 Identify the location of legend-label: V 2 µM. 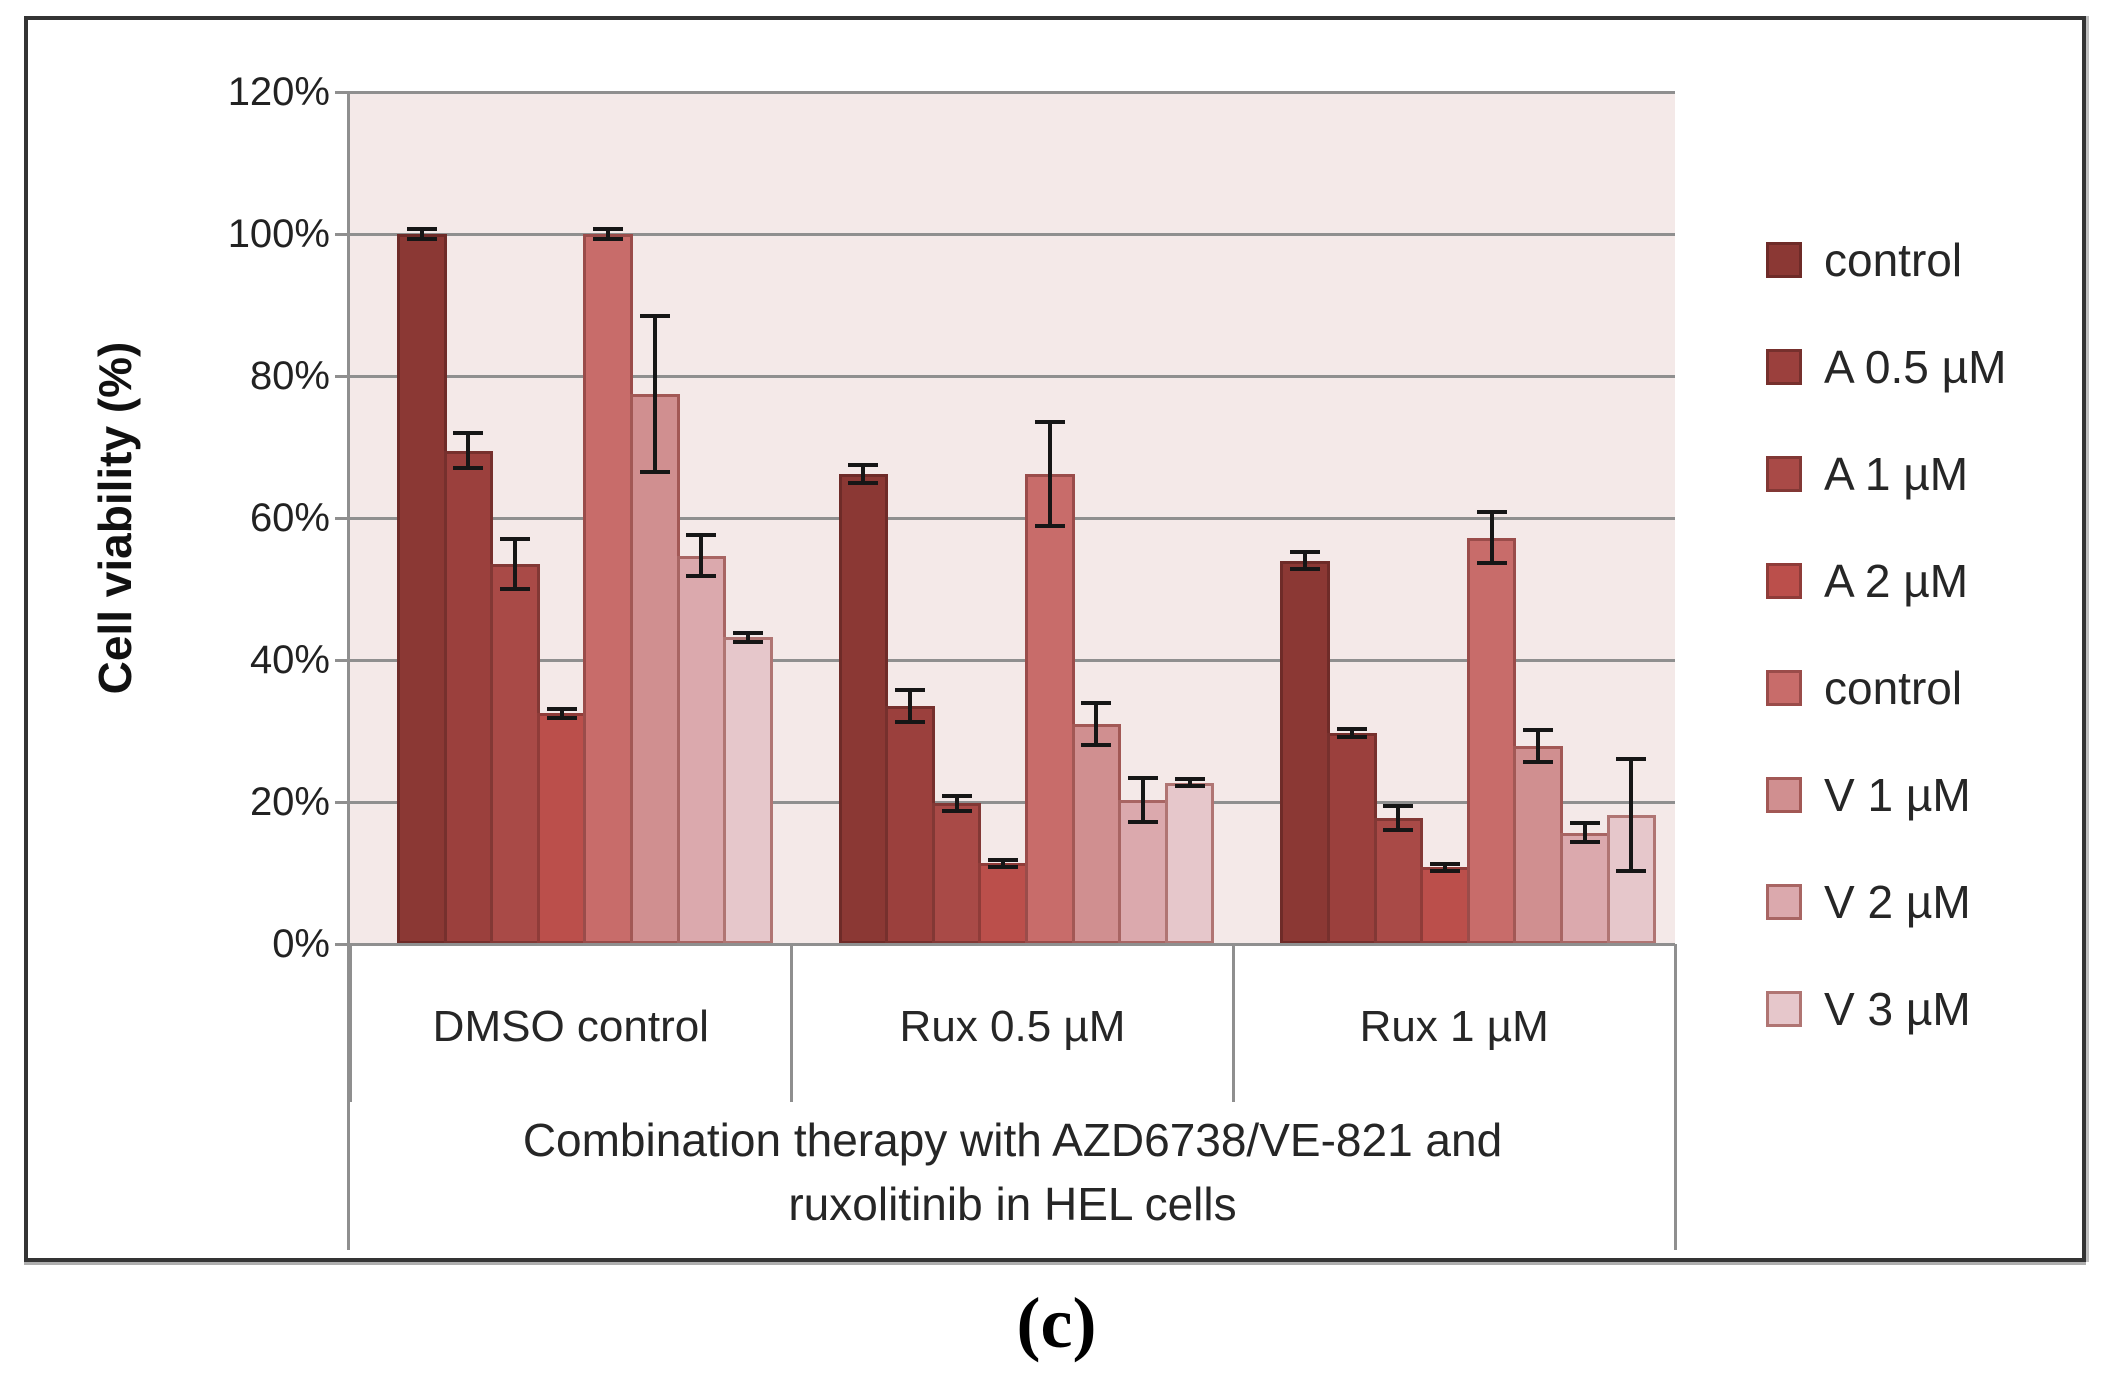
(1897, 902).